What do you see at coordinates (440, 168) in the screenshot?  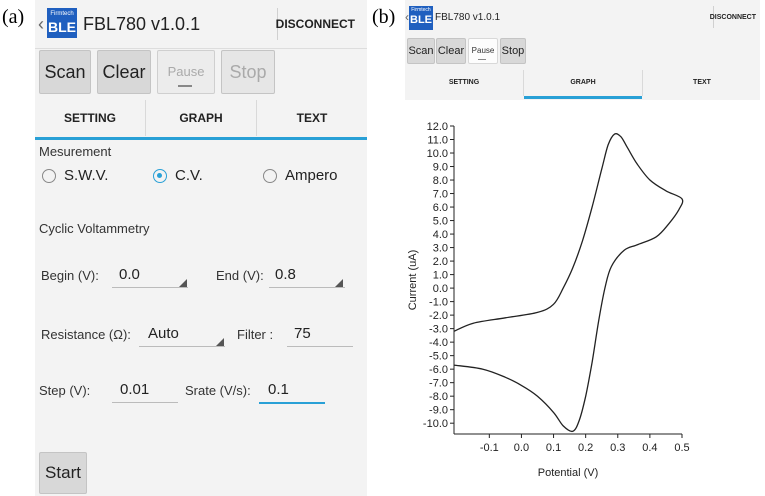 I see `y-tick-label: 9.0` at bounding box center [440, 168].